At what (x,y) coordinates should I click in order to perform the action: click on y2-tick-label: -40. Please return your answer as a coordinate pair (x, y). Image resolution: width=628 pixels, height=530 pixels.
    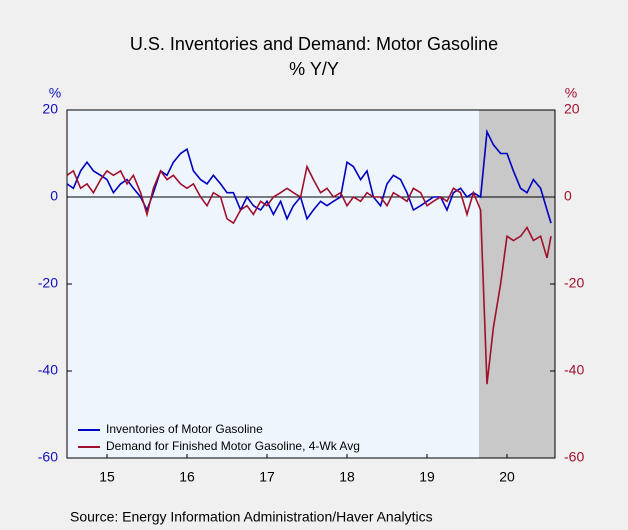
    Looking at the image, I should click on (574, 370).